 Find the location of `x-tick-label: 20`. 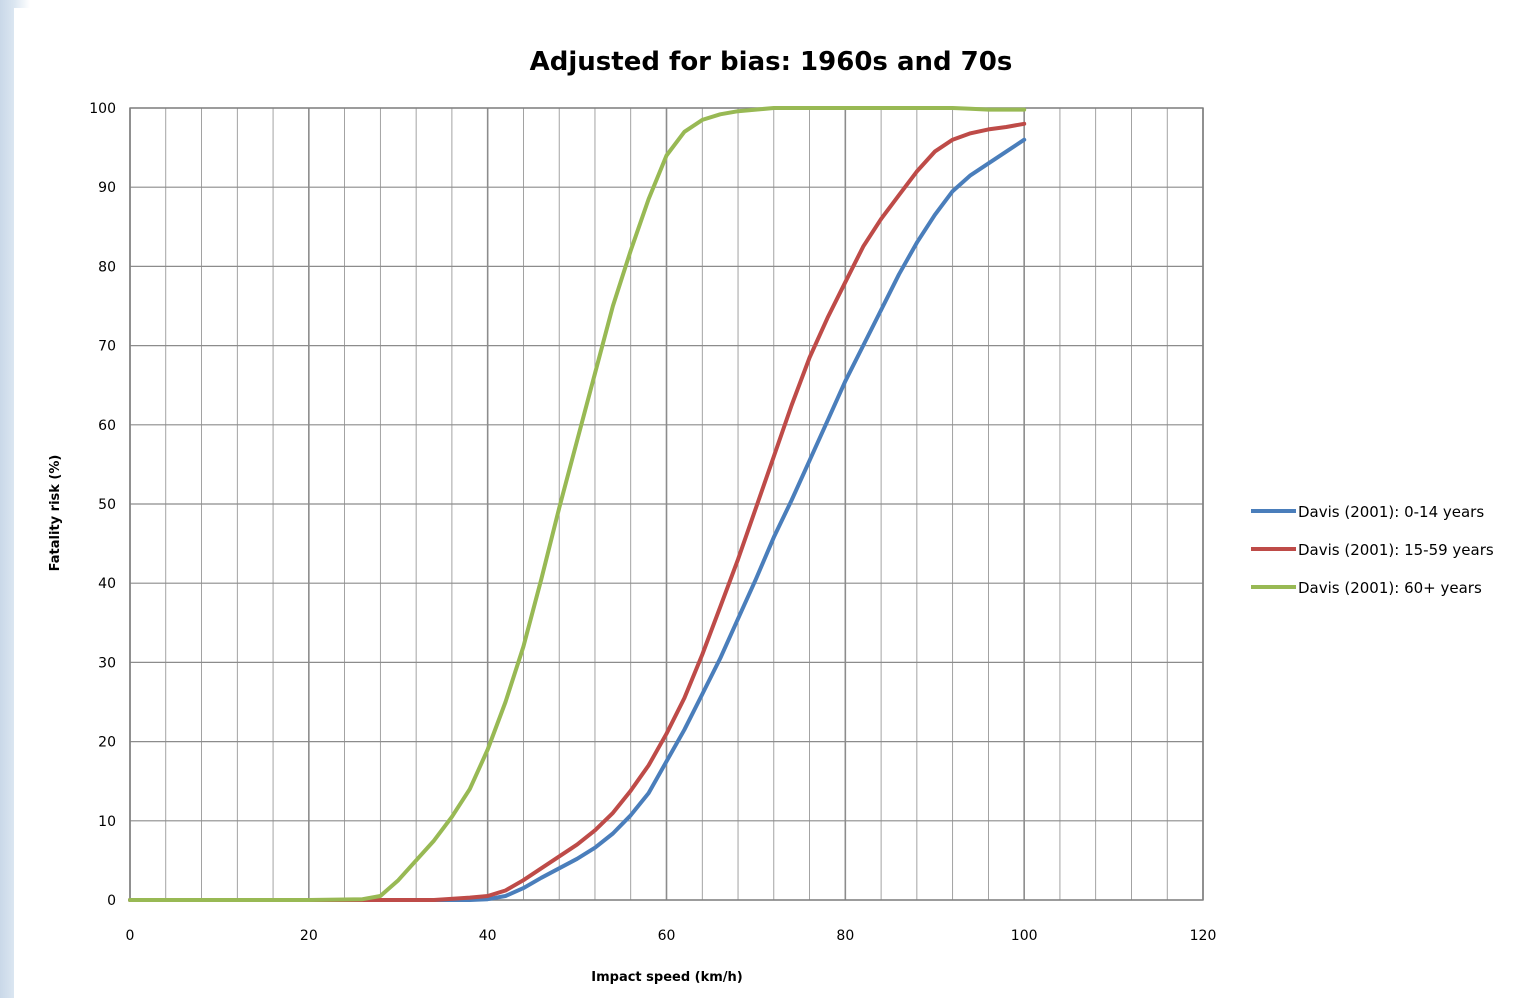

x-tick-label: 20 is located at coordinates (309, 936).